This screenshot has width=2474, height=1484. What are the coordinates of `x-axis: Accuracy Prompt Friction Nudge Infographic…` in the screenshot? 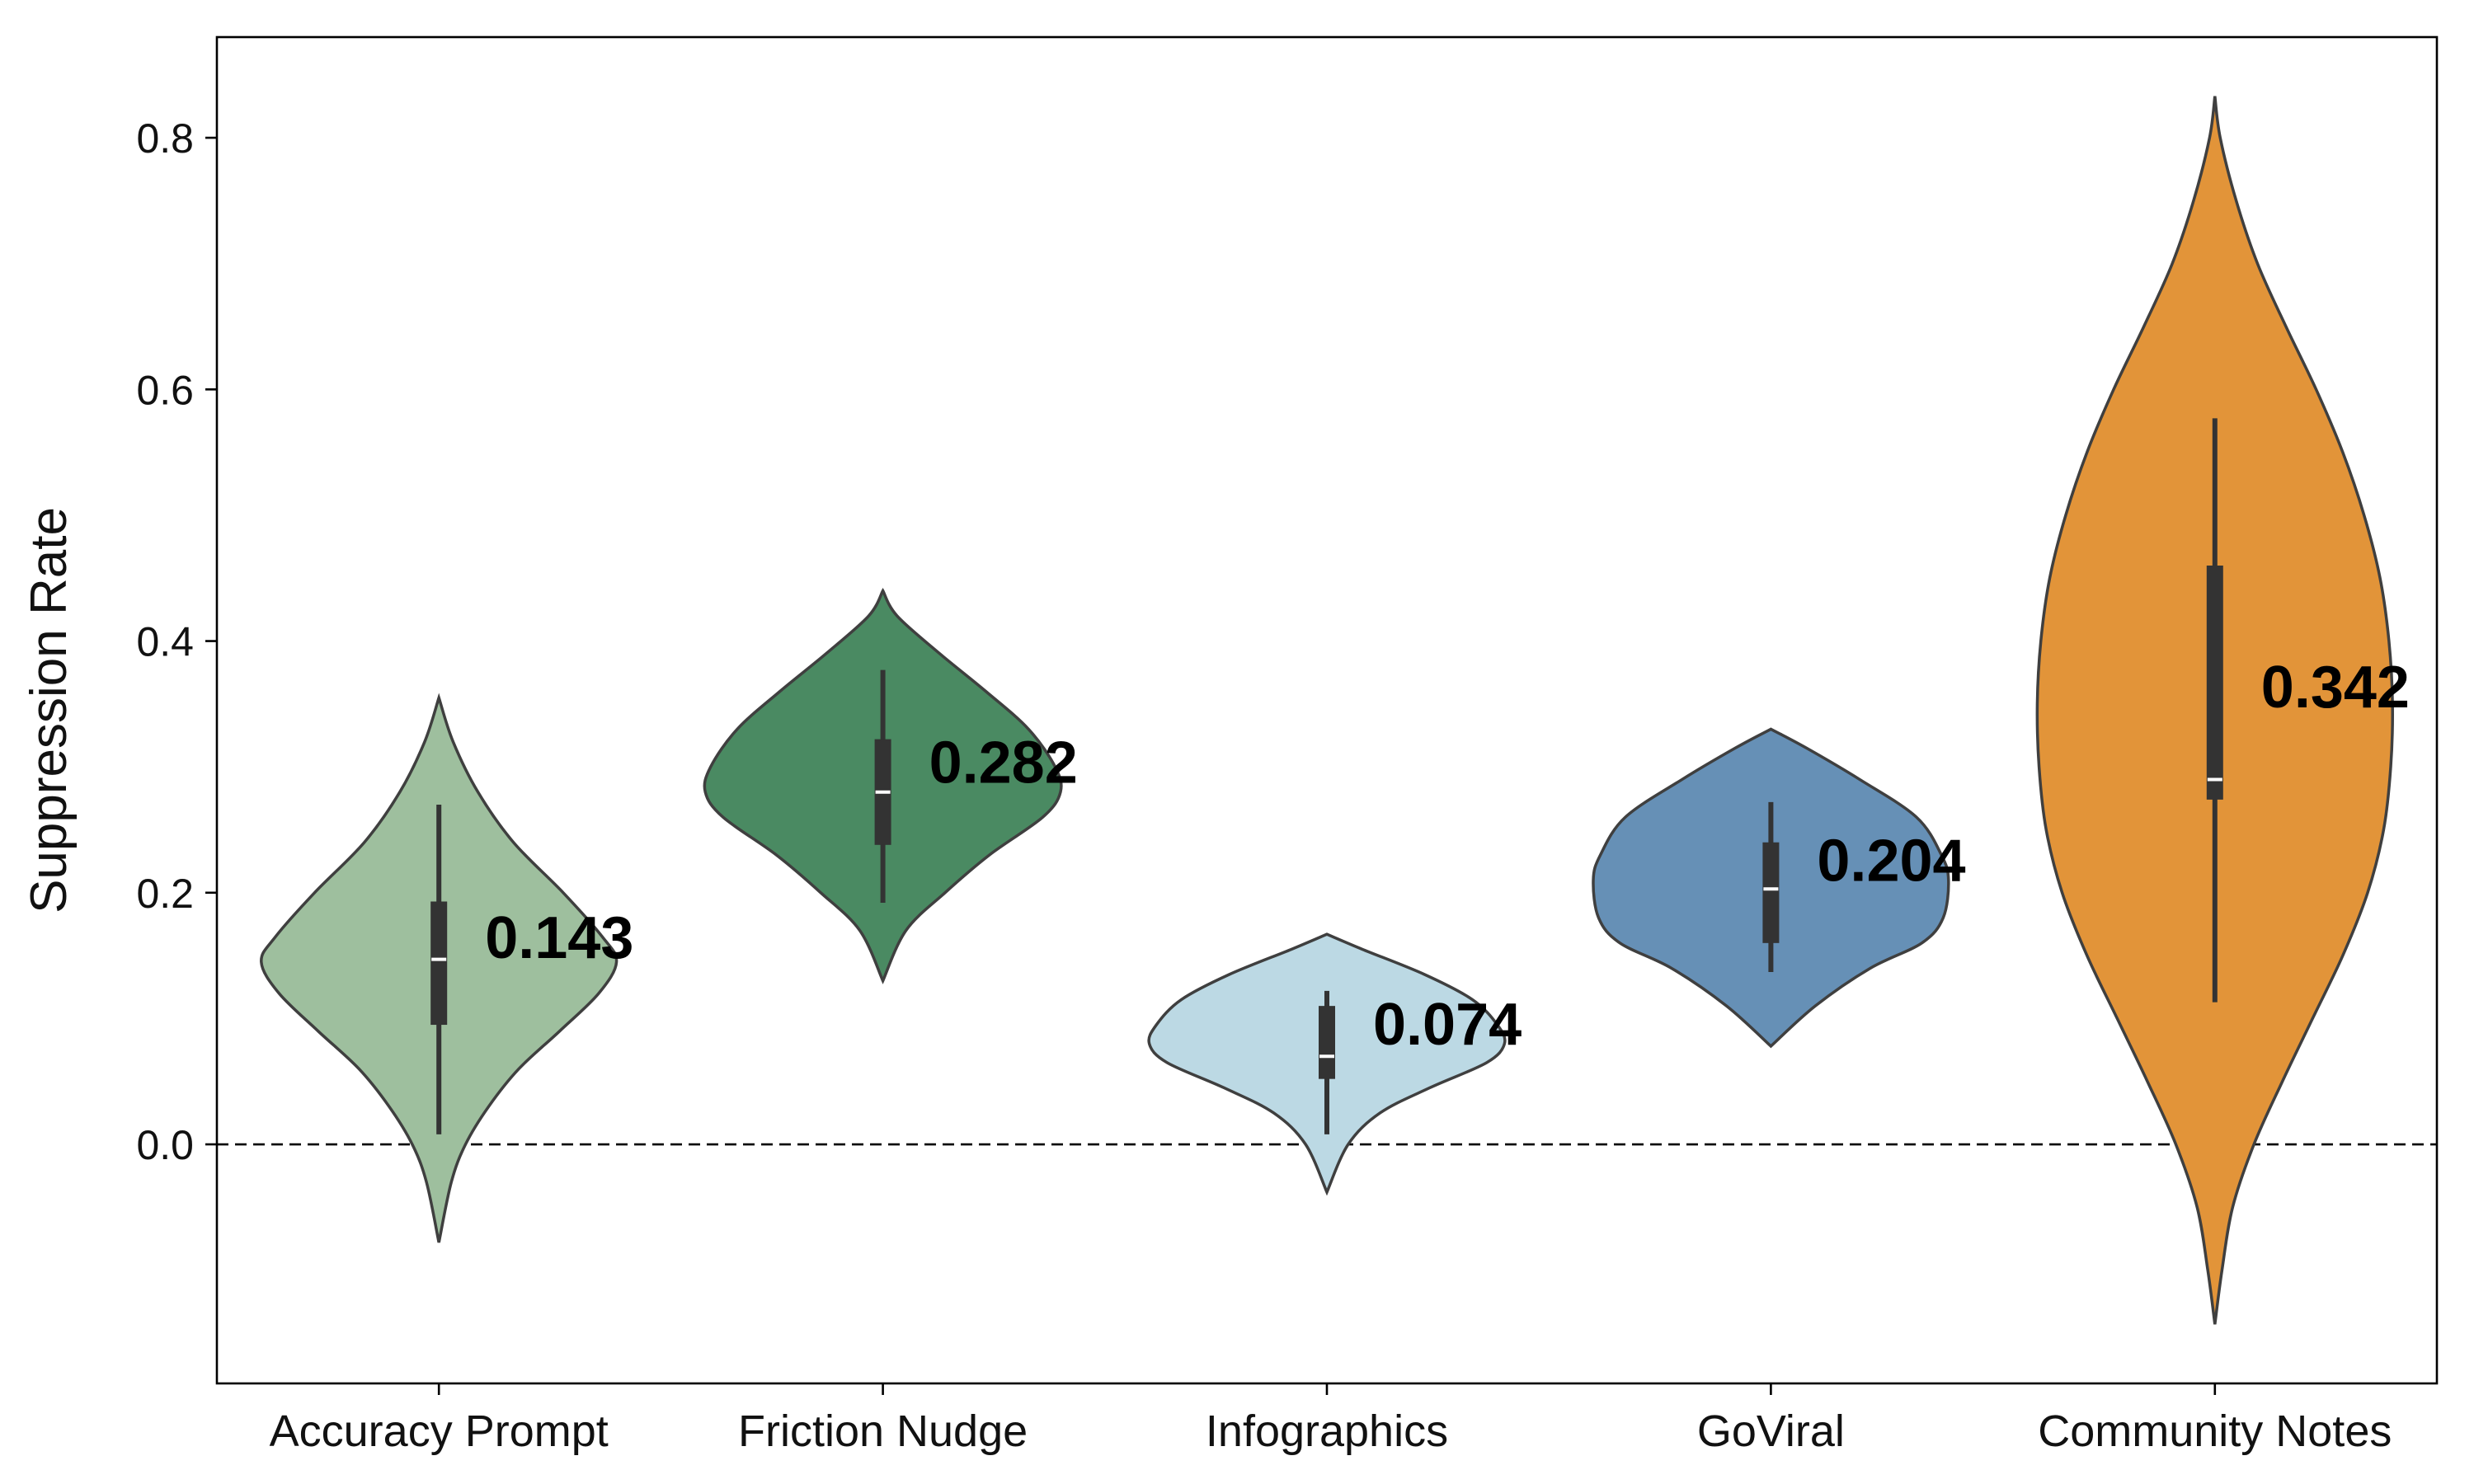 It's located at (1331, 1419).